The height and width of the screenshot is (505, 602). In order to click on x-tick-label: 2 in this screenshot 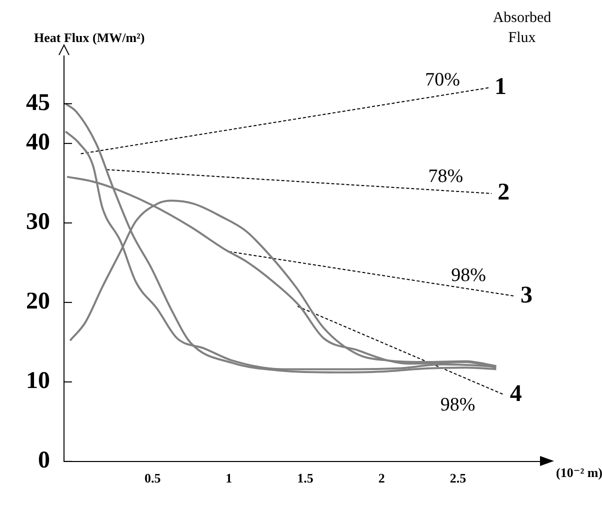, I will do `click(381, 478)`.